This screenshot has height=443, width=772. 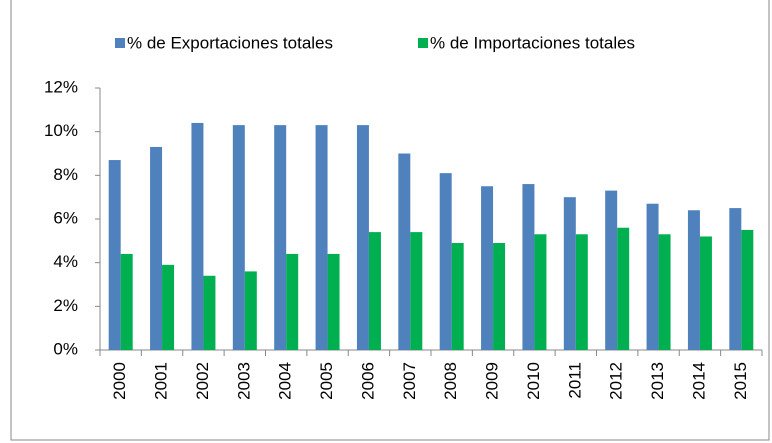 What do you see at coordinates (65, 261) in the screenshot?
I see `y-tick-label: 4%` at bounding box center [65, 261].